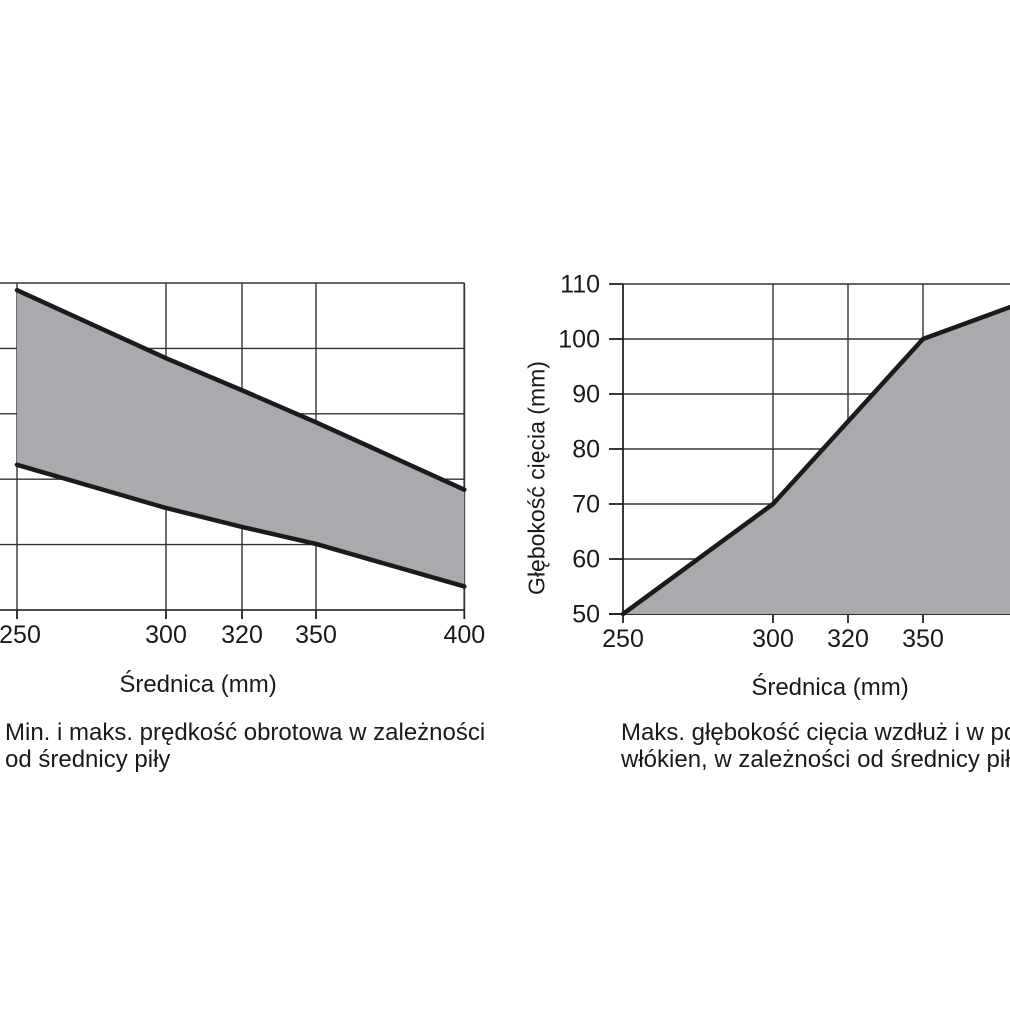  What do you see at coordinates (580, 285) in the screenshot?
I see `svg-text: 110` at bounding box center [580, 285].